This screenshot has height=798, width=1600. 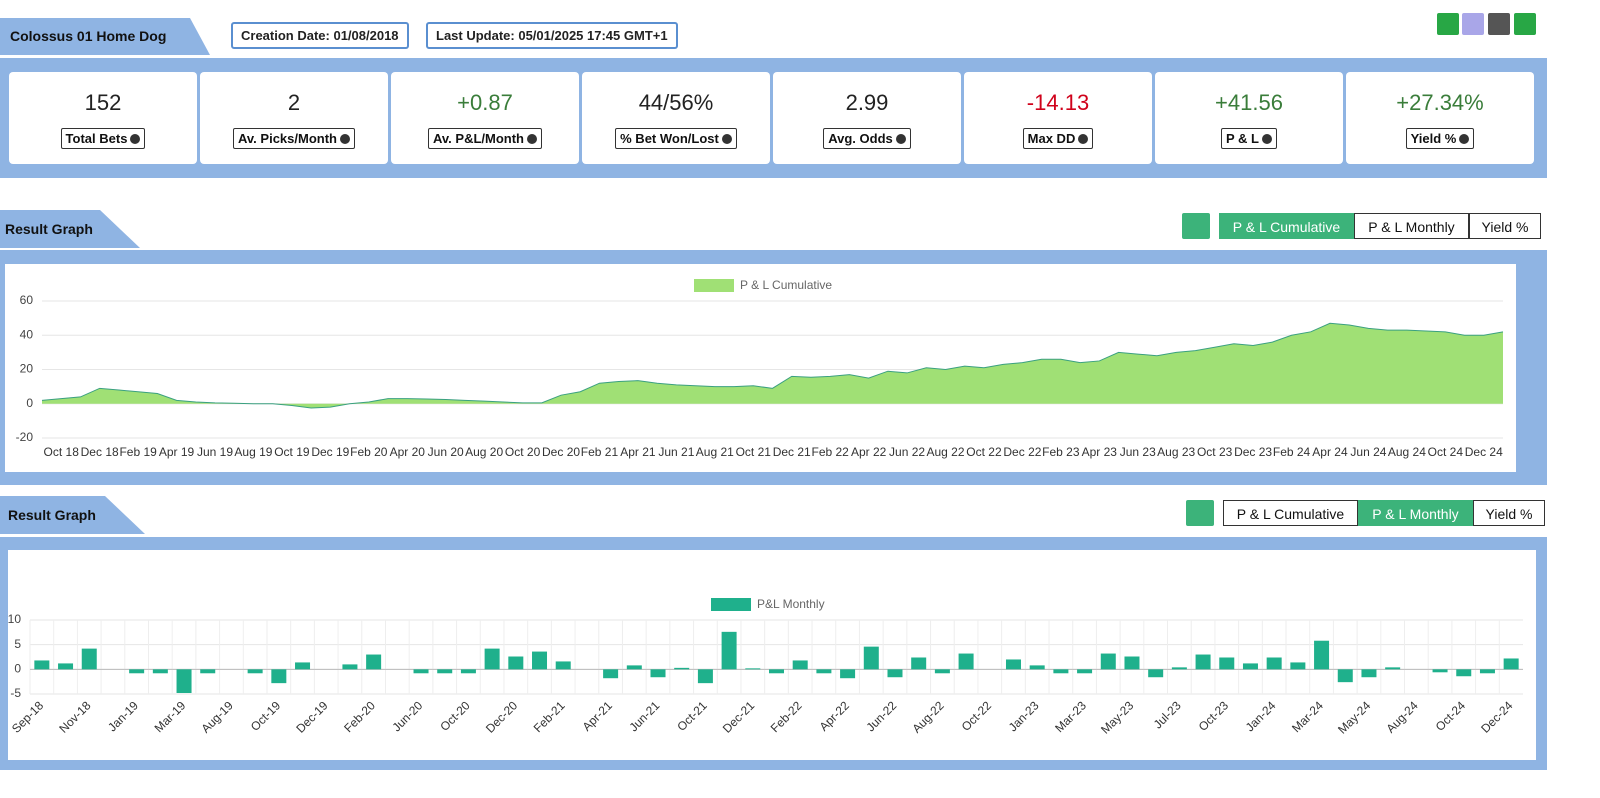 What do you see at coordinates (1024, 716) in the screenshot?
I see `x-tick-label: Jan-23` at bounding box center [1024, 716].